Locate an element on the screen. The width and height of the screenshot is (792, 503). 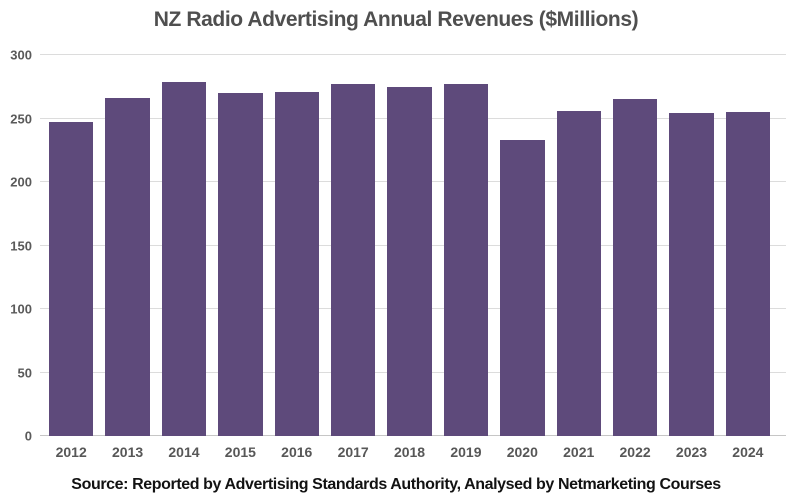
x-tick-2018: 2018 is located at coordinates (409, 452).